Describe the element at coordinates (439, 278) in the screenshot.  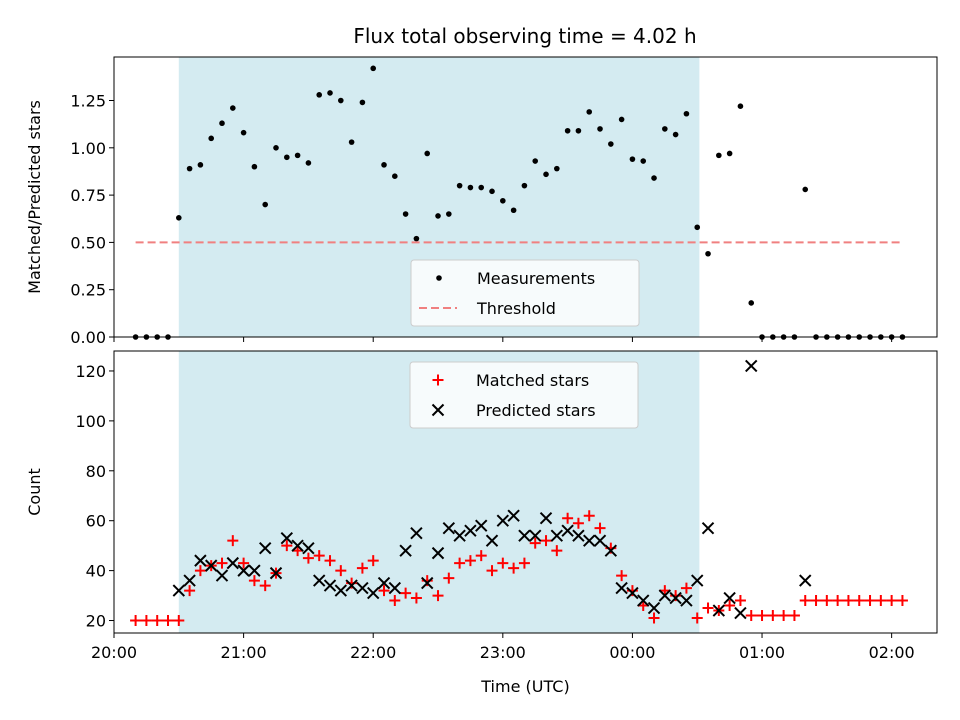
I see `legend-measurements-swatch` at that location.